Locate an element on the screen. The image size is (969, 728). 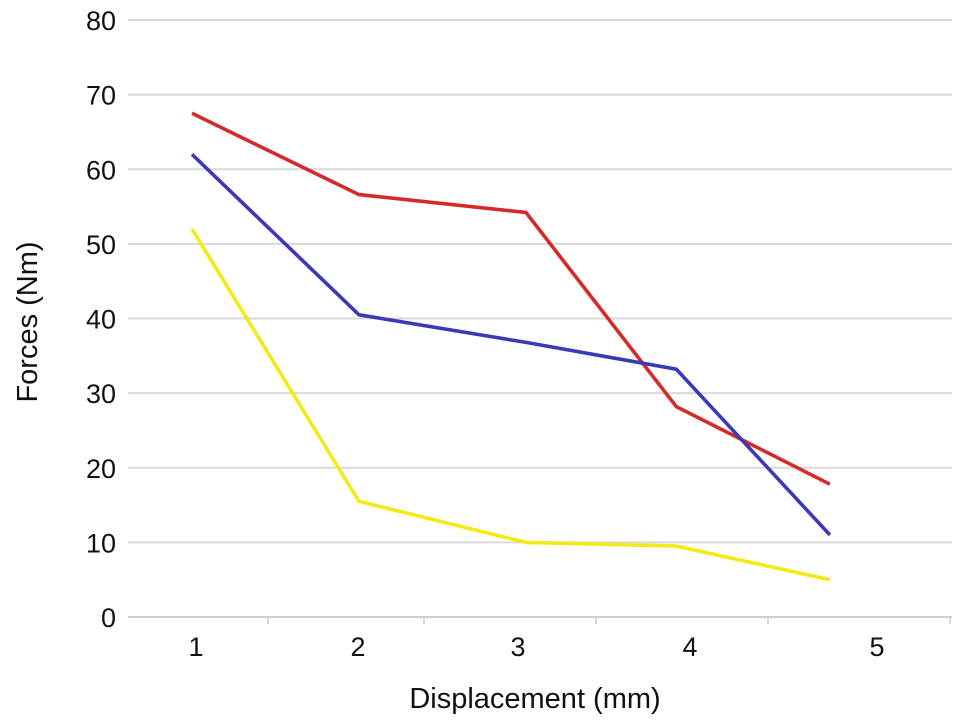
y-tick-label: 10 is located at coordinates (101, 543).